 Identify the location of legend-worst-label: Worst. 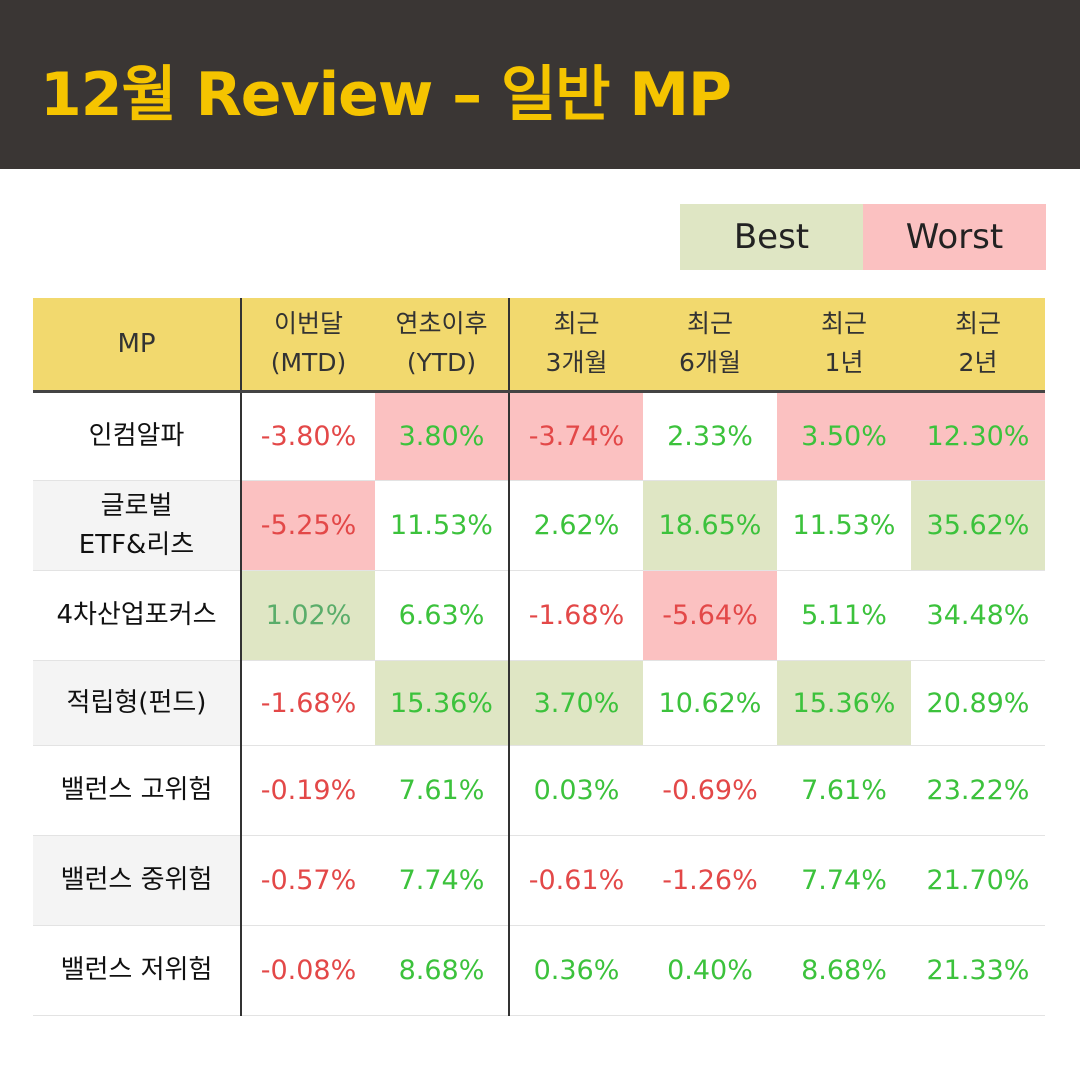
(954, 237).